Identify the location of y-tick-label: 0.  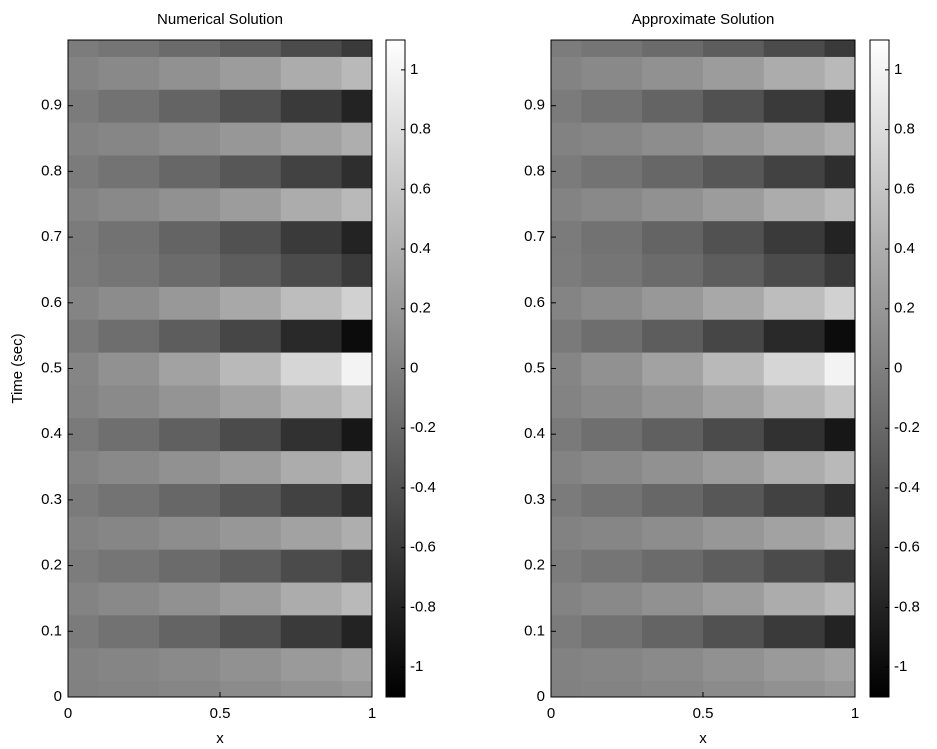
(58, 696).